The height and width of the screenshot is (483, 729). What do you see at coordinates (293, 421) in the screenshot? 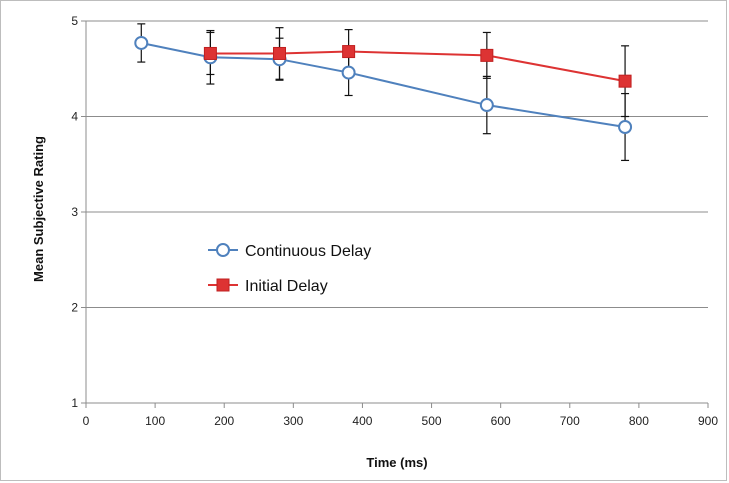
I see `x-tick-label: 300` at bounding box center [293, 421].